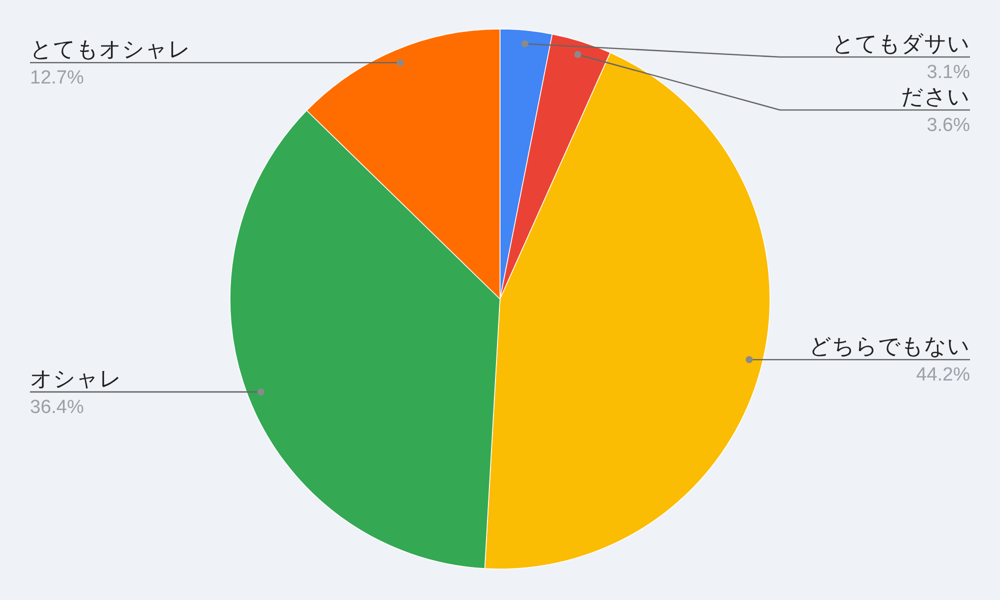 This screenshot has width=1000, height=600. I want to click on data-label: 36.4%, so click(57, 407).